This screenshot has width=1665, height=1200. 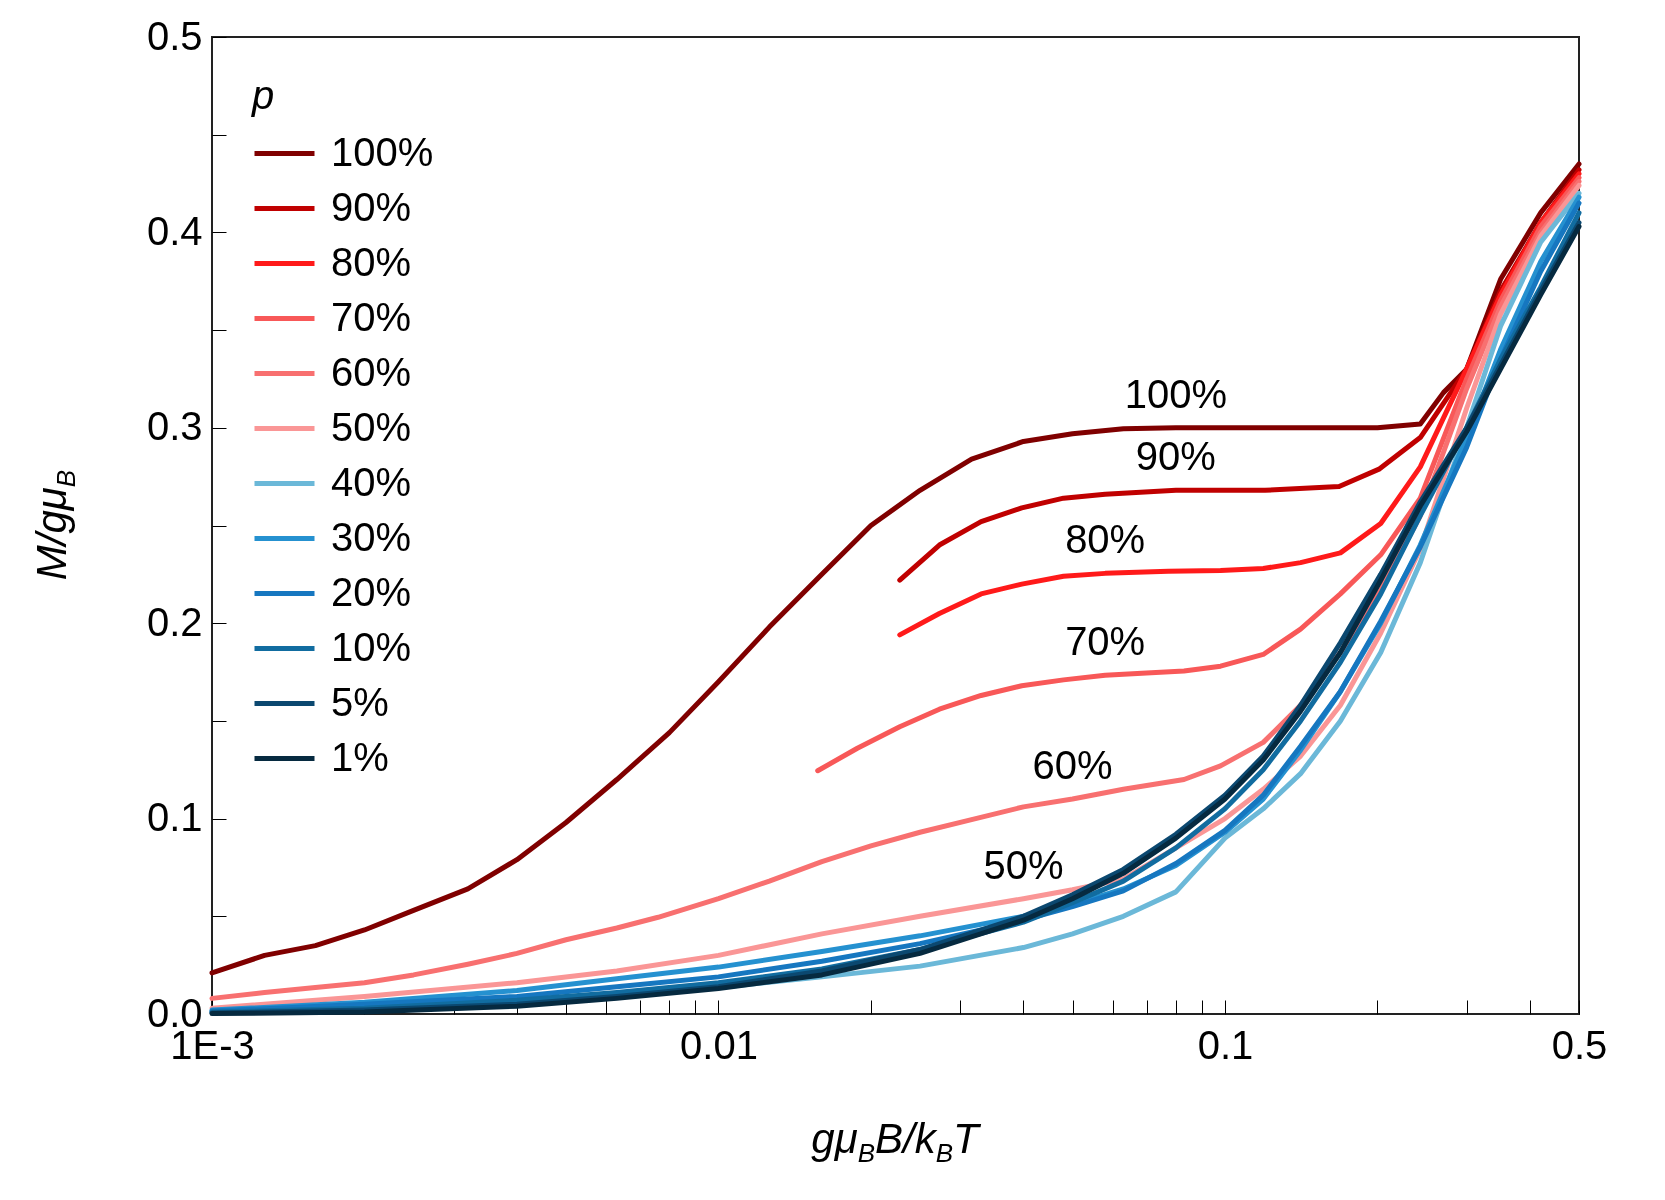 I want to click on legend-label: 10%, so click(x=371, y=646).